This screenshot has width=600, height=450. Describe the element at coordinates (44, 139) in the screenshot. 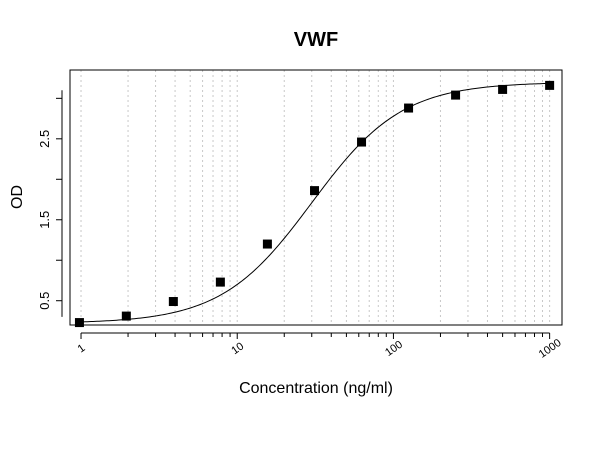

I see `y-tick-label: 2.5` at that location.